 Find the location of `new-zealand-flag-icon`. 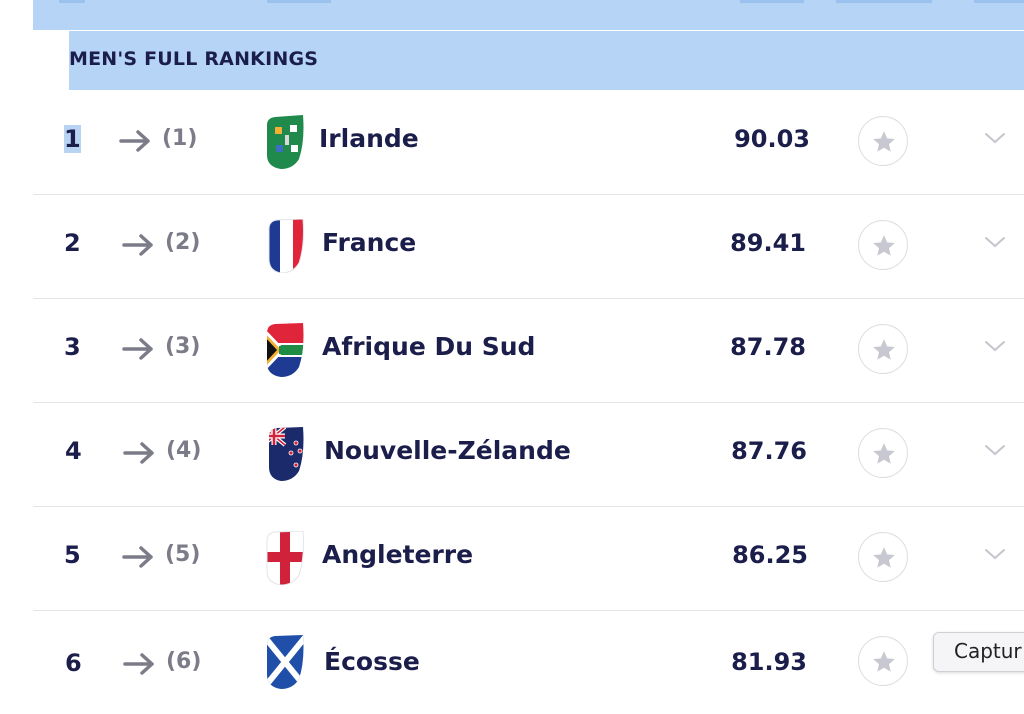

new-zealand-flag-icon is located at coordinates (286, 454).